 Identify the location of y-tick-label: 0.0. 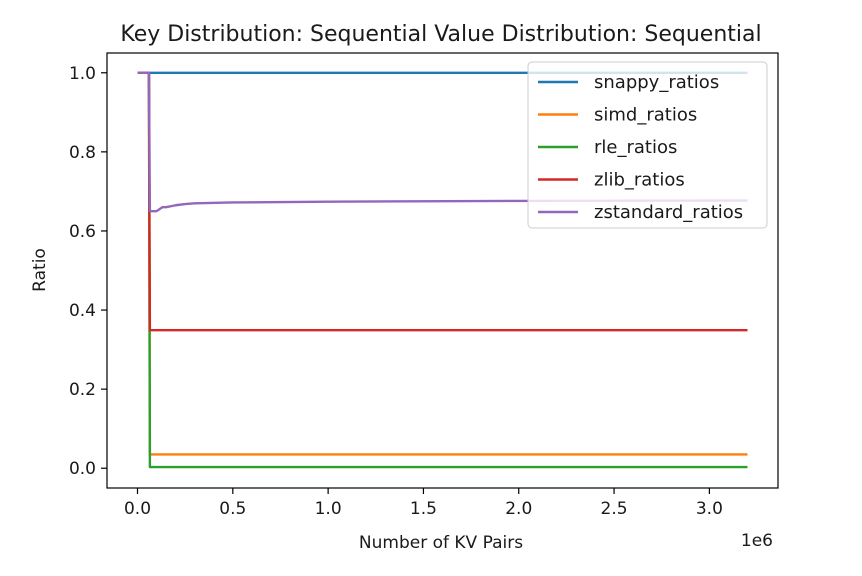
(82, 469).